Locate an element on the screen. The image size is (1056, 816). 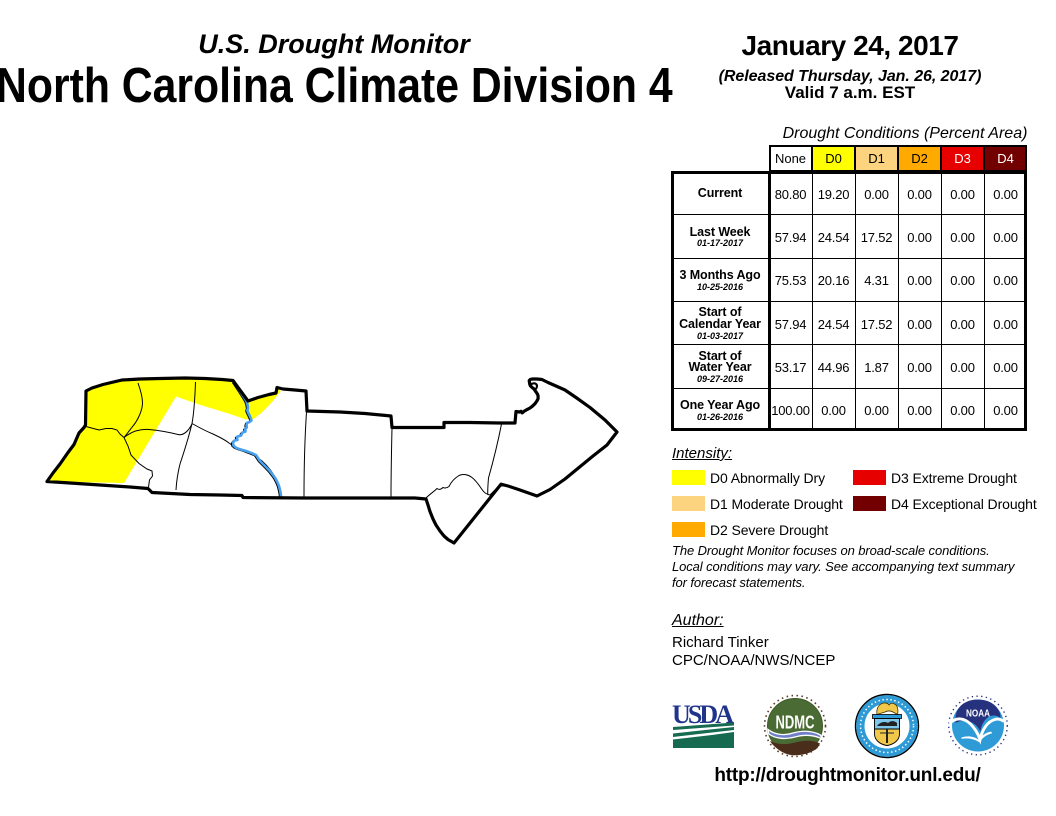
svg-text: NDMC is located at coordinates (795, 722).